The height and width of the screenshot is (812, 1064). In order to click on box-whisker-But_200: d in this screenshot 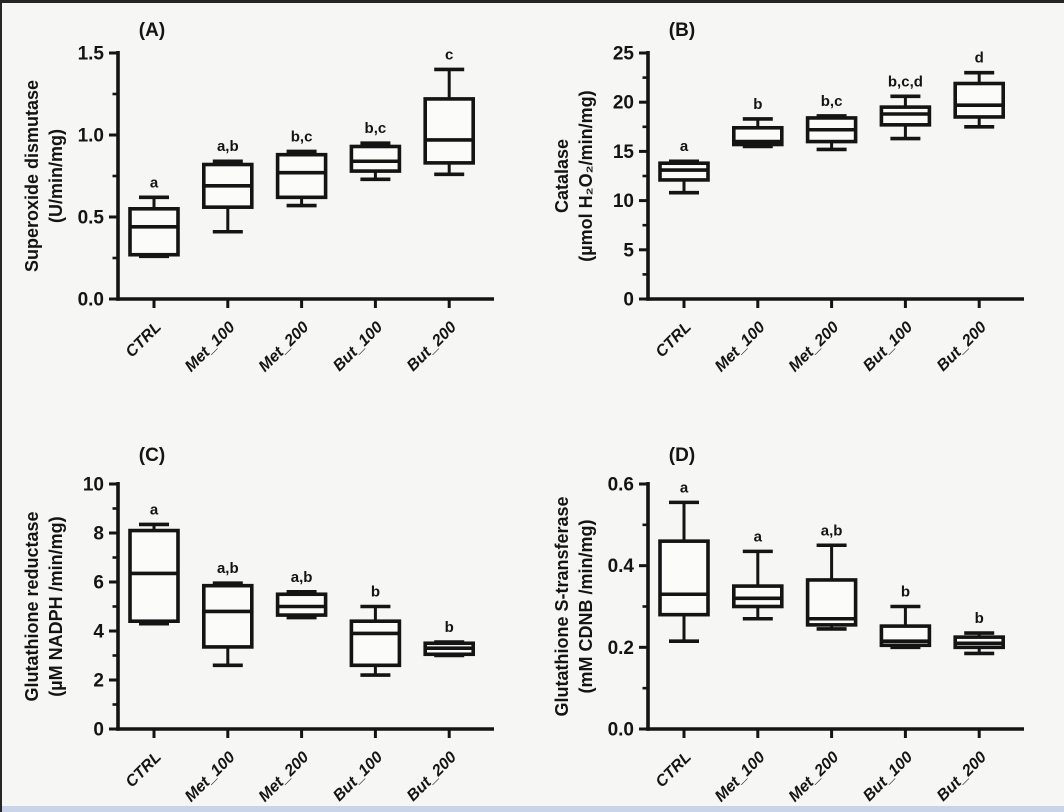, I will do `click(979, 89)`.